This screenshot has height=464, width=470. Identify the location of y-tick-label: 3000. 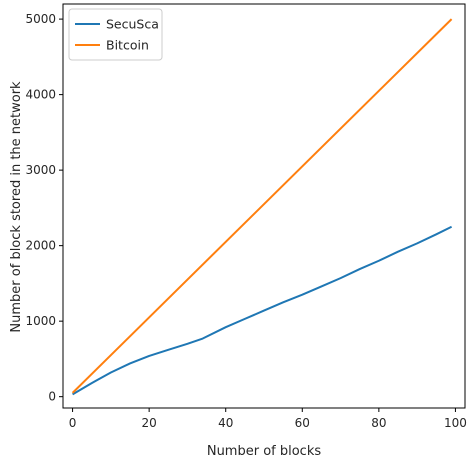
(40, 170).